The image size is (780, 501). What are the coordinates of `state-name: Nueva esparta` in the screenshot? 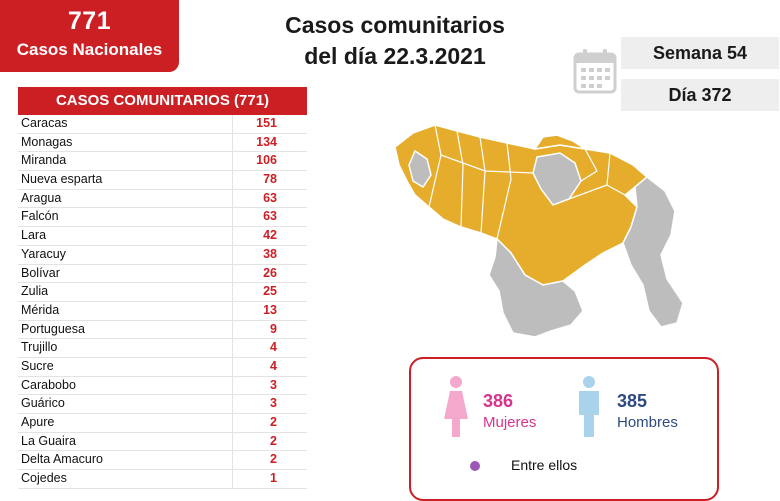 It's located at (62, 179).